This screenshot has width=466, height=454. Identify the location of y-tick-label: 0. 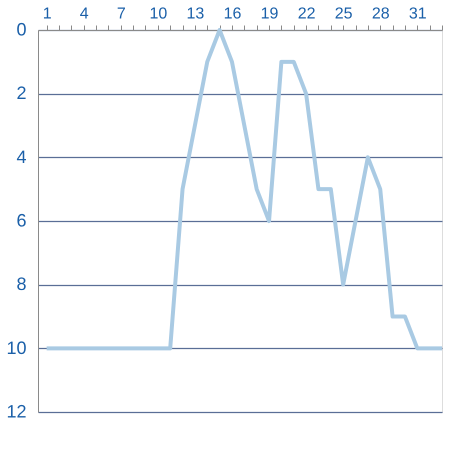
(21, 30).